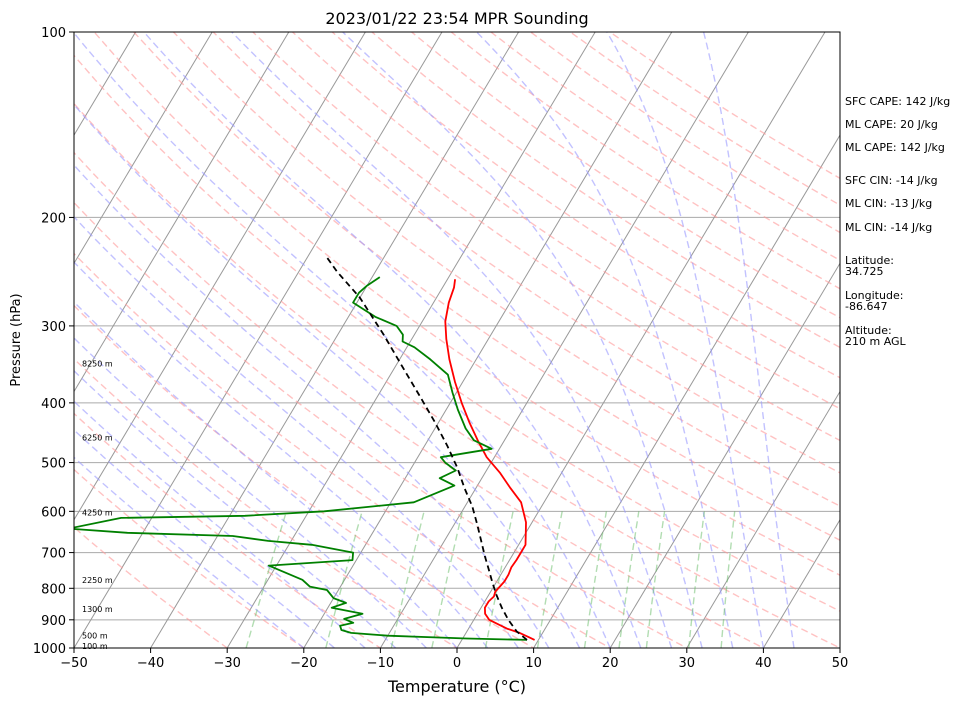 This screenshot has height=705, width=960. What do you see at coordinates (840, 663) in the screenshot?
I see `x-tick-label: 50` at bounding box center [840, 663].